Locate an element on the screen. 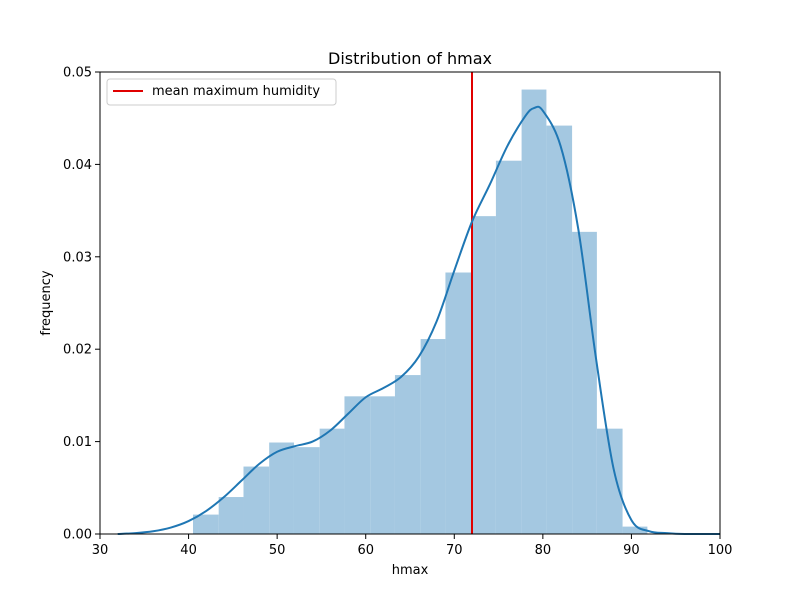 The image size is (800, 600). x-tick-label: 30 is located at coordinates (100, 550).